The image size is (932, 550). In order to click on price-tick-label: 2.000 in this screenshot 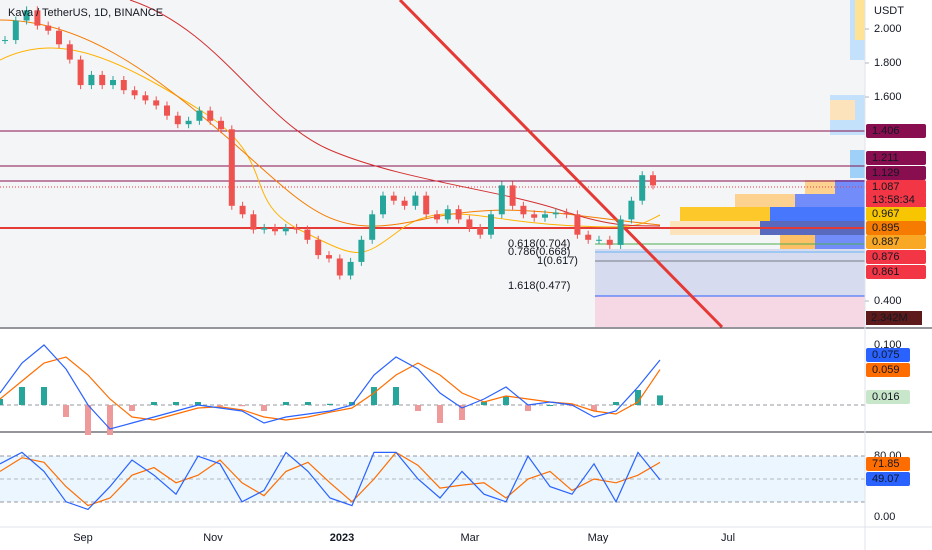, I will do `click(888, 29)`.